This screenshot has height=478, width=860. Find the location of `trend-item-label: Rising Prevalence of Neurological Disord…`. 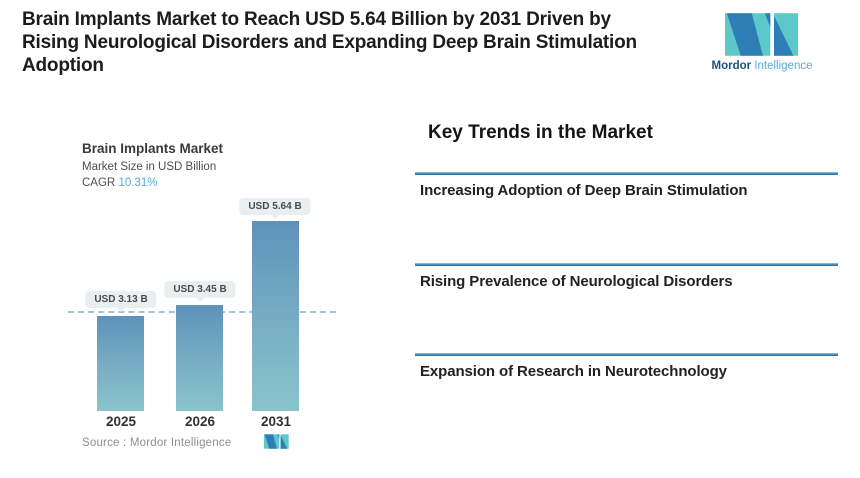

trend-item-label: Rising Prevalence of Neurological Disord… is located at coordinates (576, 281).